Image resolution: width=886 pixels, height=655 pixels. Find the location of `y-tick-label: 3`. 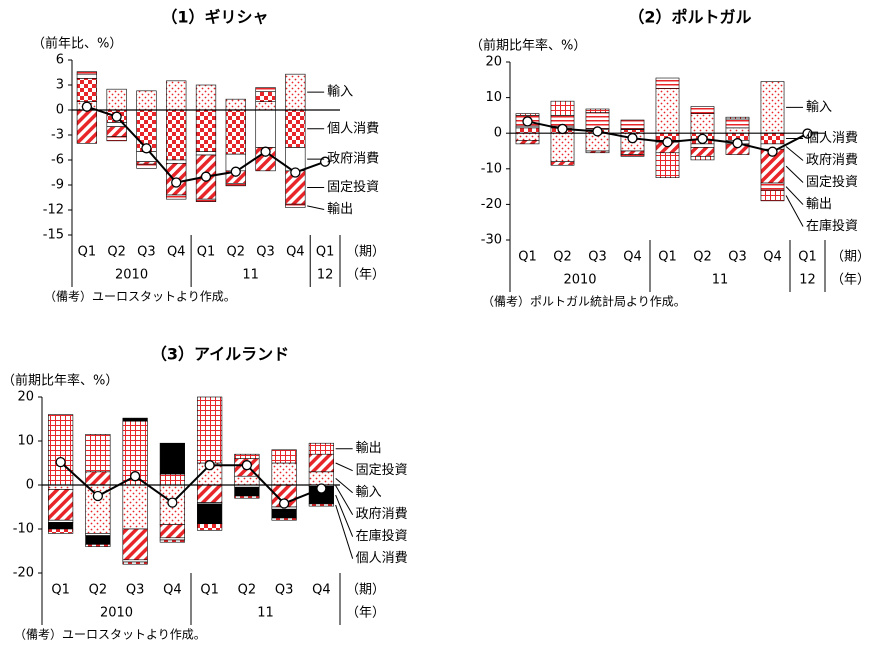

y-tick-label: 3 is located at coordinates (60, 85).